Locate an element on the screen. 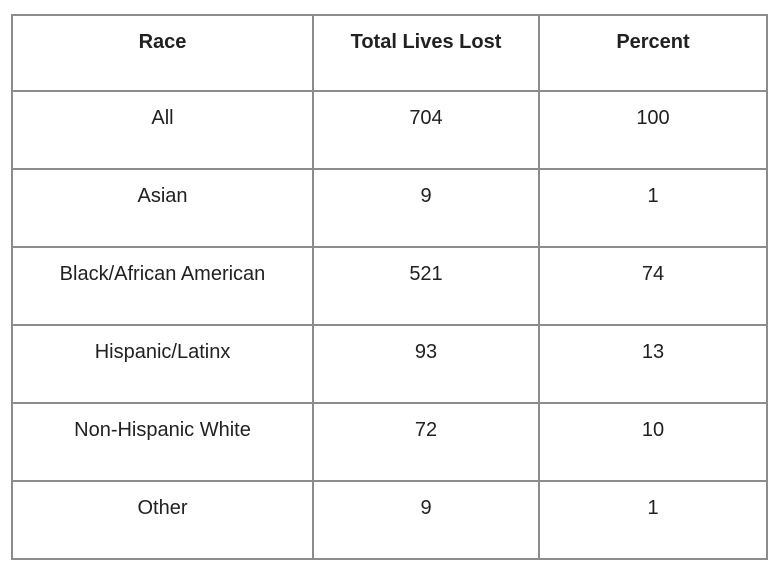 The width and height of the screenshot is (780, 572). table-row: Non-Hispanic White 72 10 is located at coordinates (389, 442).